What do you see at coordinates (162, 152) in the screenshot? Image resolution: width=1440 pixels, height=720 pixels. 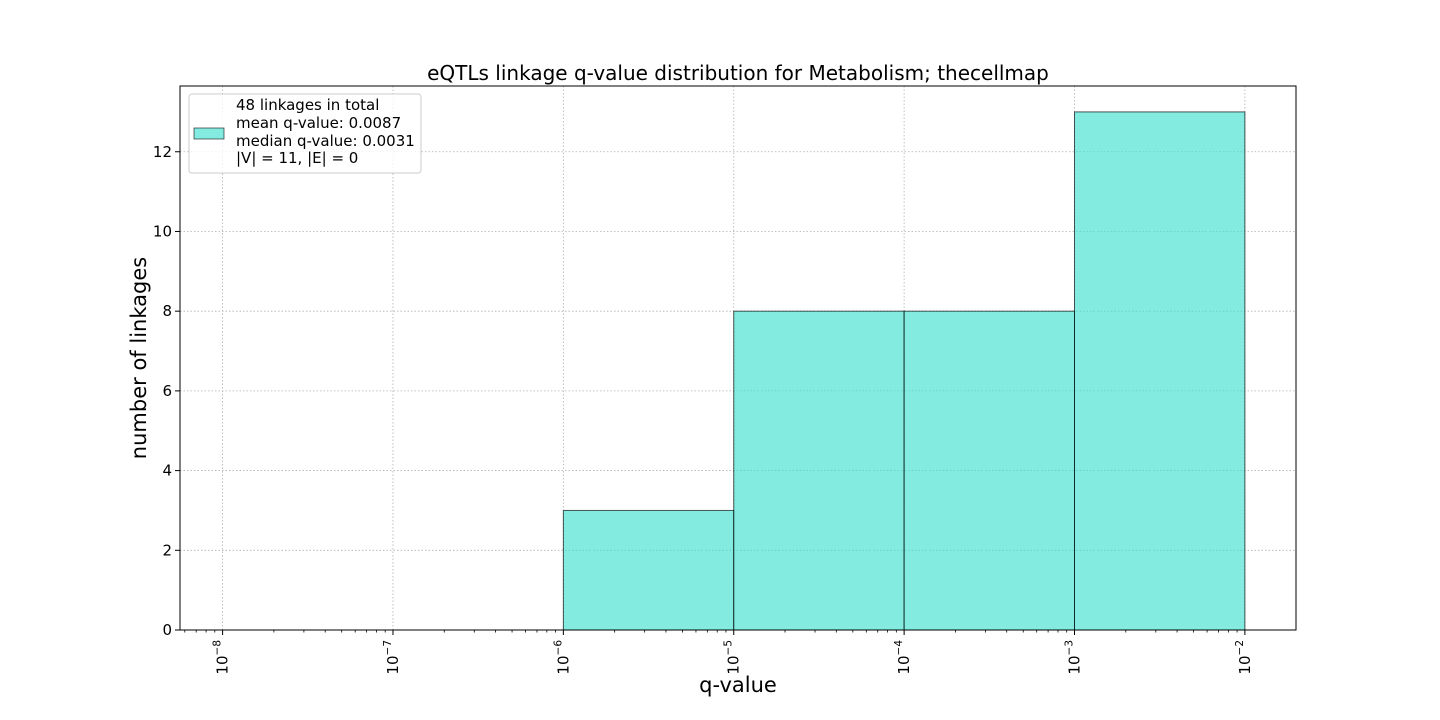 I see `y-tick-label: 12` at bounding box center [162, 152].